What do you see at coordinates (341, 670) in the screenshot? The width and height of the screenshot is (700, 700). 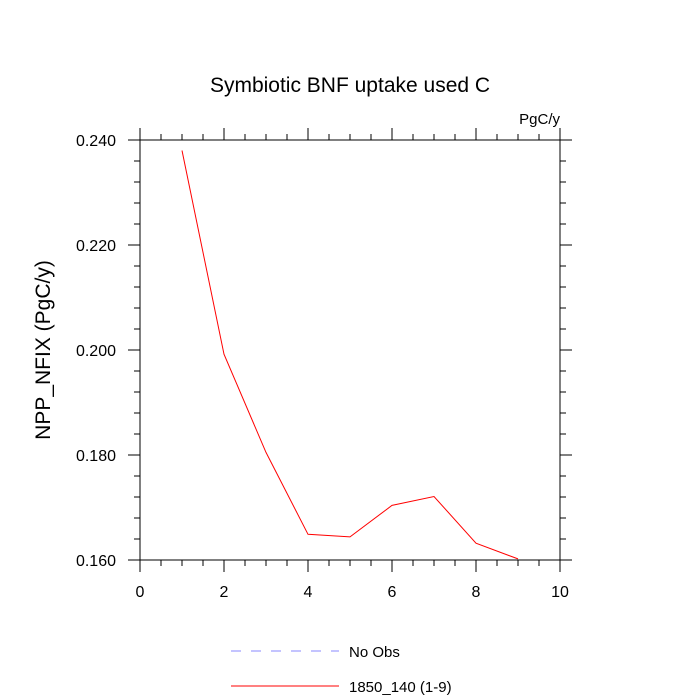 I see `legend: No Obs 1850_140 (1-9)` at bounding box center [341, 670].